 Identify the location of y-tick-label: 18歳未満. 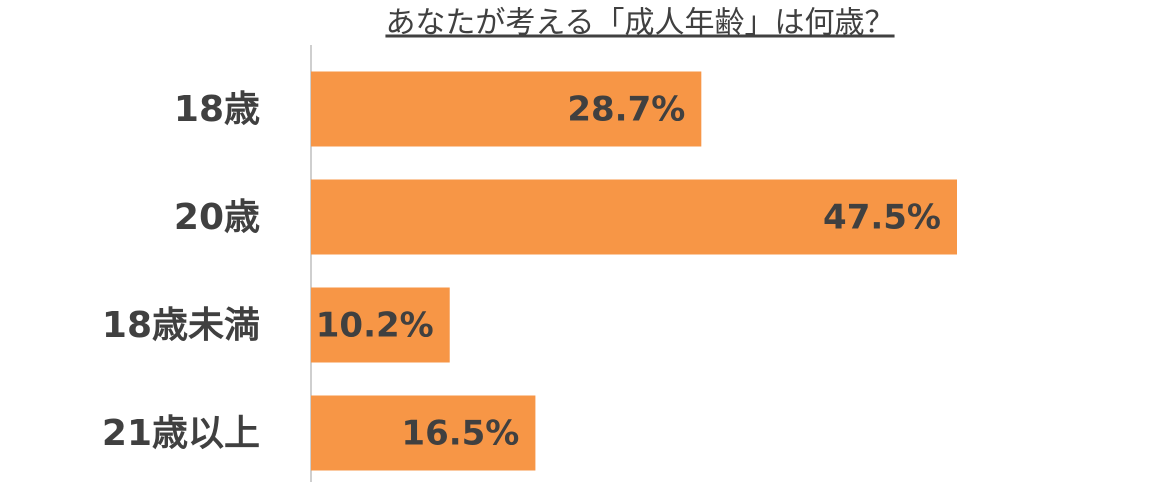
(181, 325).